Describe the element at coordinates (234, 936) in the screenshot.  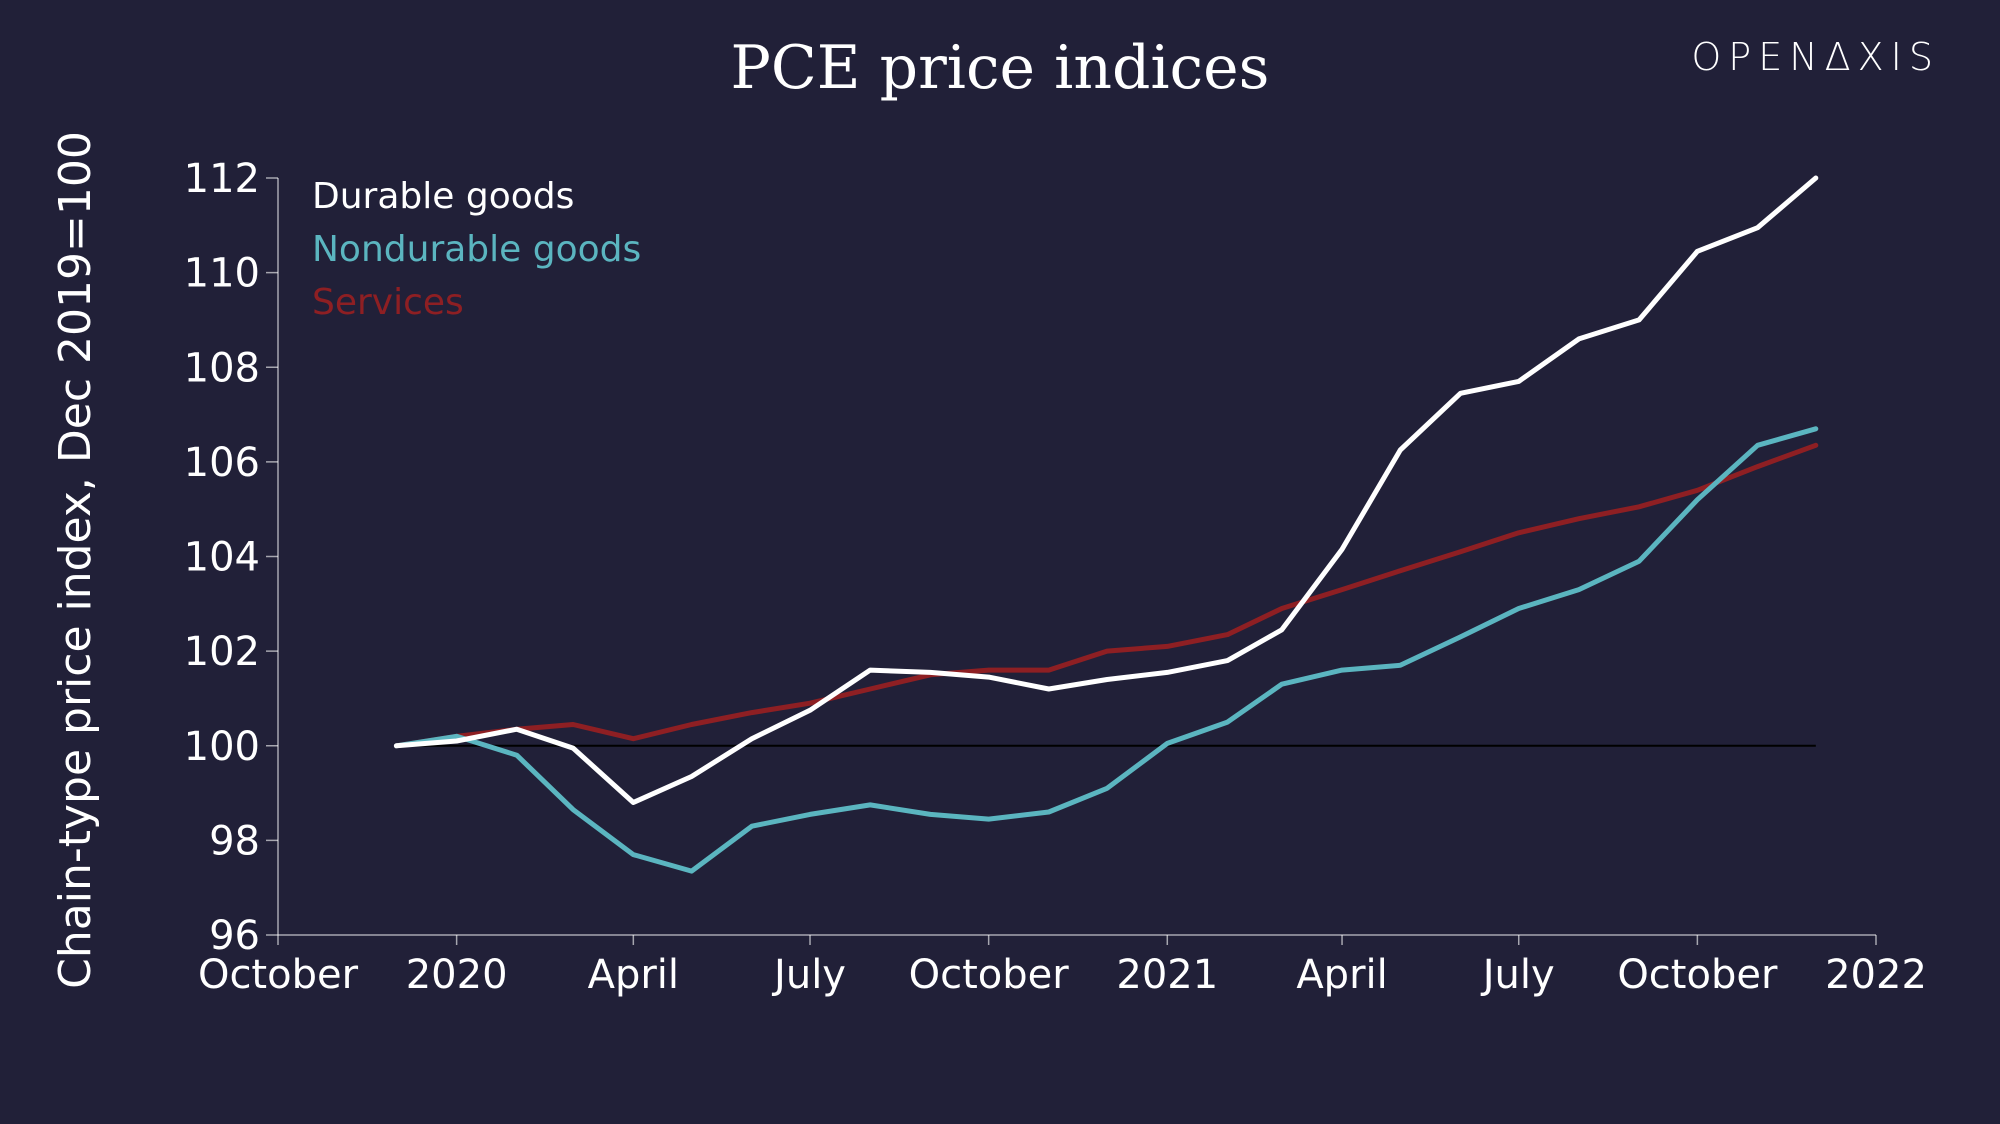
I see `y-tick-label: 96` at that location.